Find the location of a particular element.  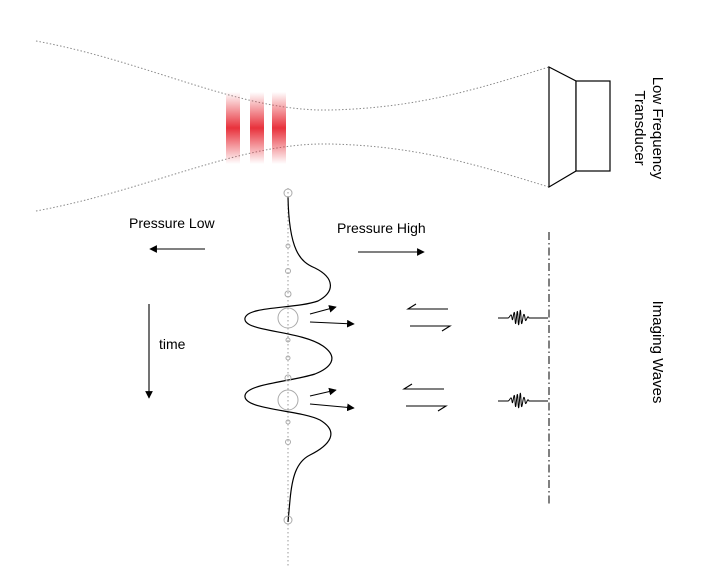

transducer-label-line2: Transducer is located at coordinates (639, 127).